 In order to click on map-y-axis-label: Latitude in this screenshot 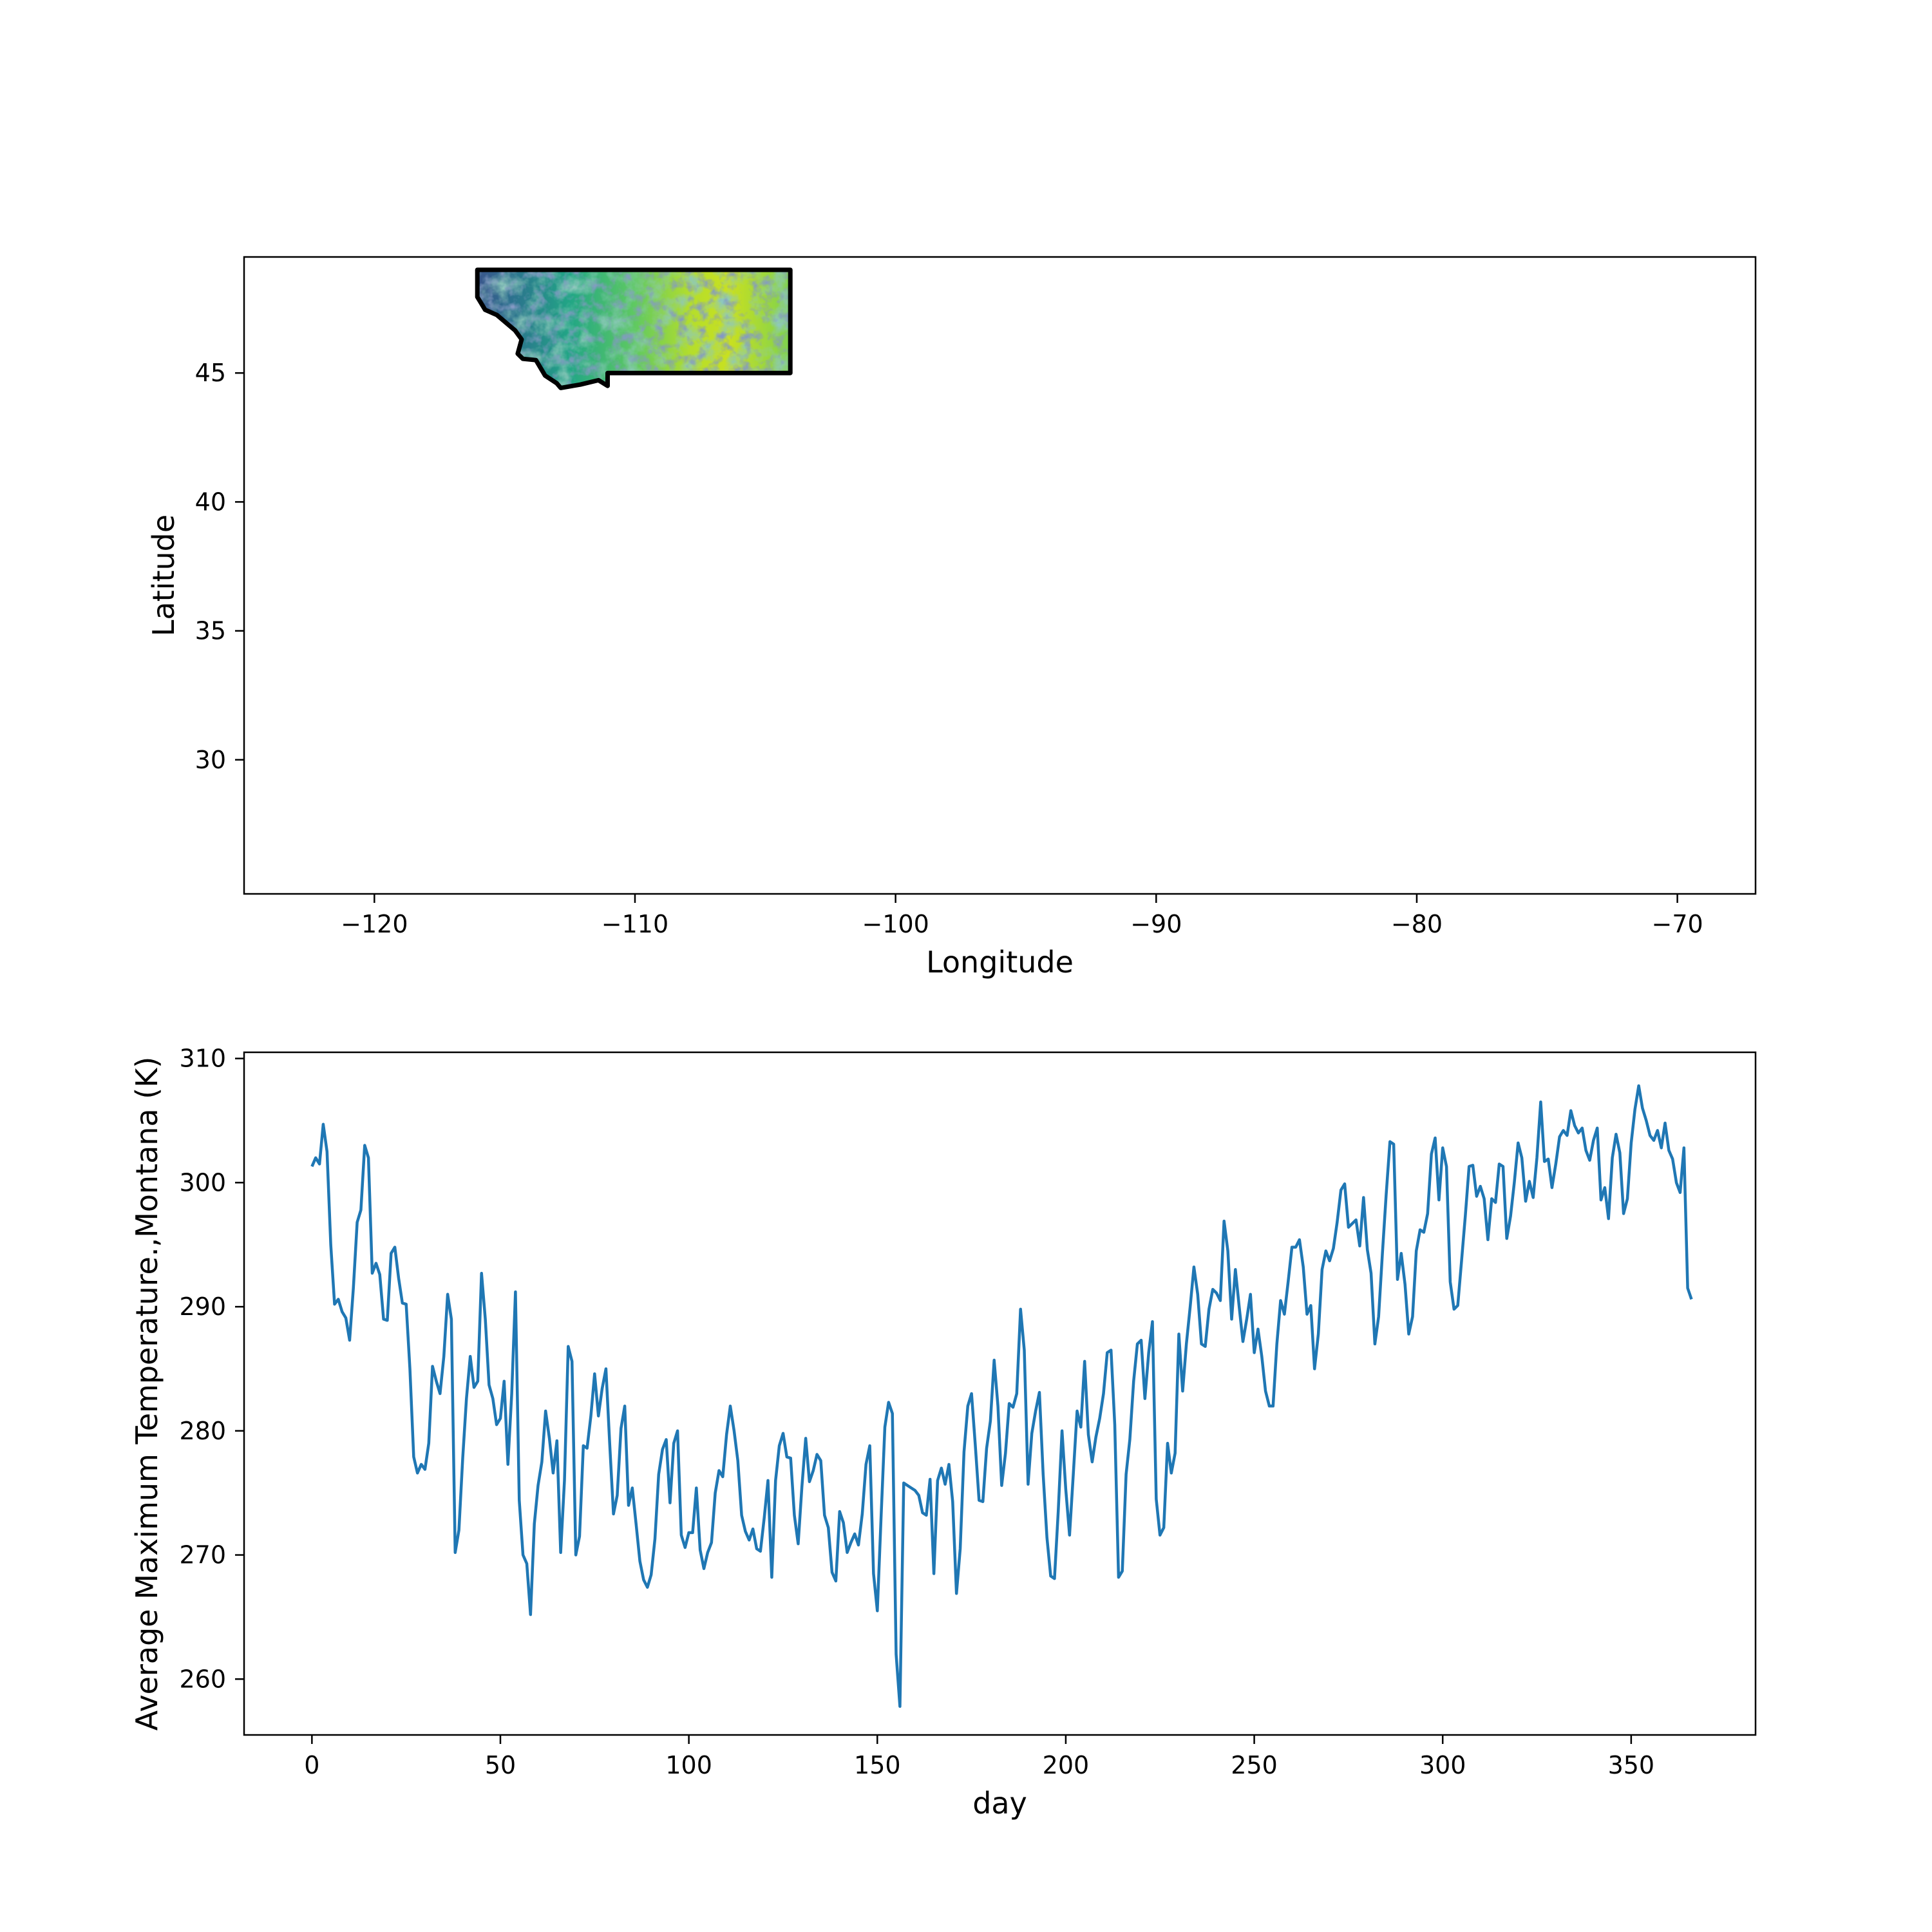, I will do `click(163, 575)`.